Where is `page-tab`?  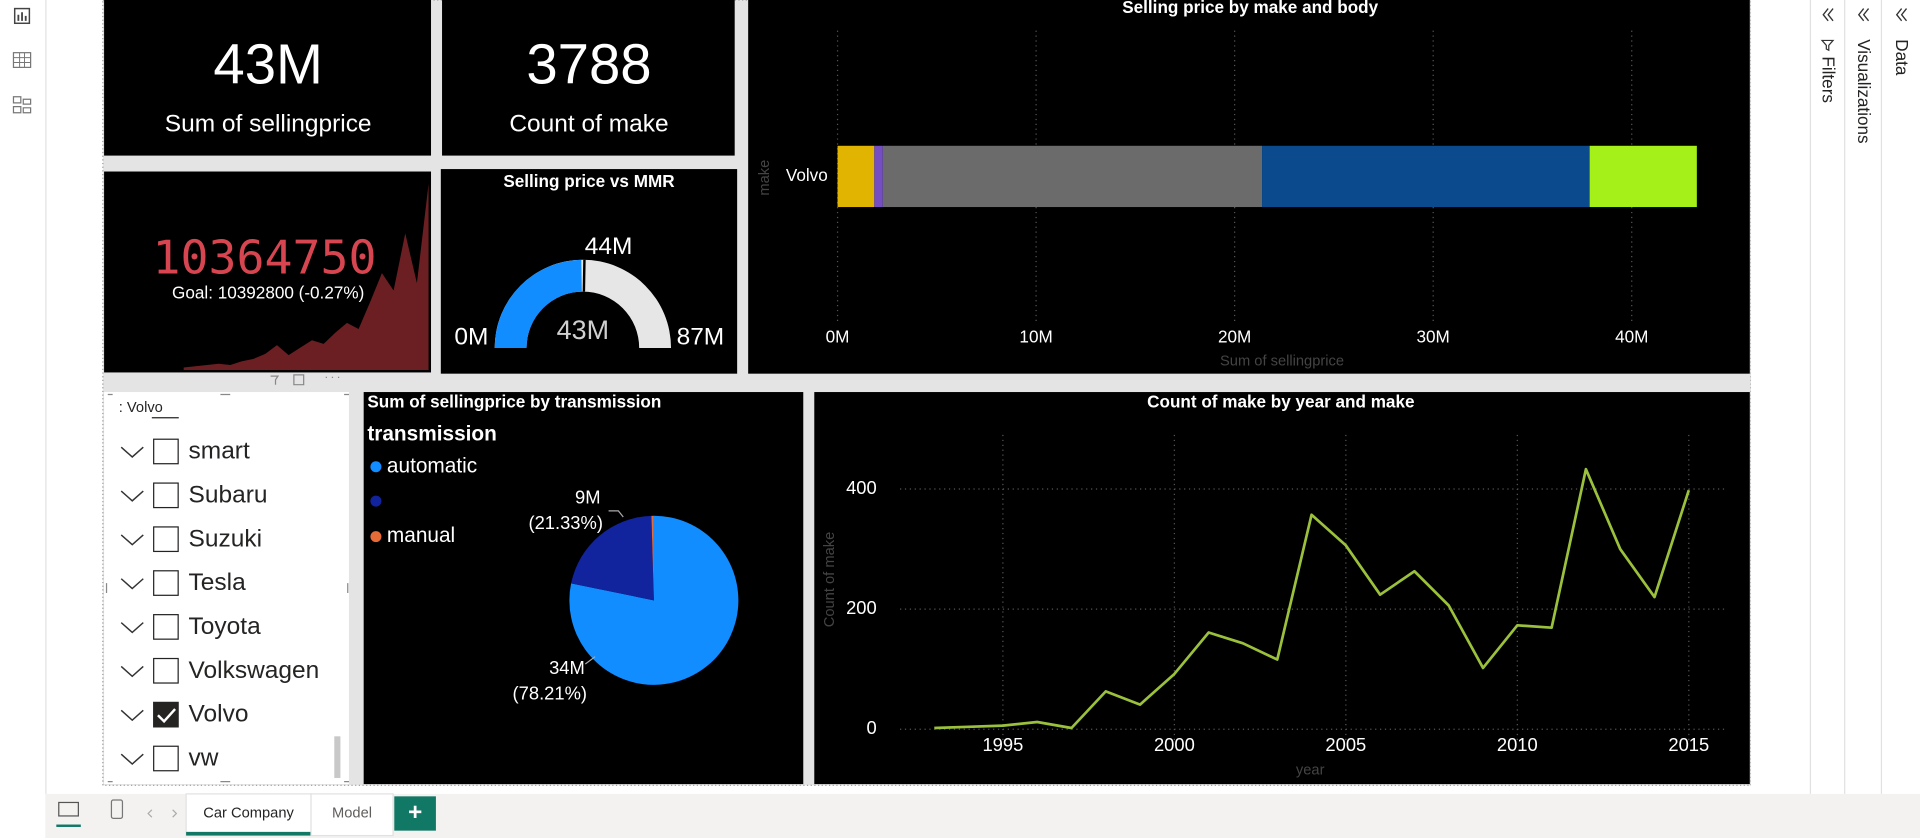
page-tab is located at coordinates (352, 815).